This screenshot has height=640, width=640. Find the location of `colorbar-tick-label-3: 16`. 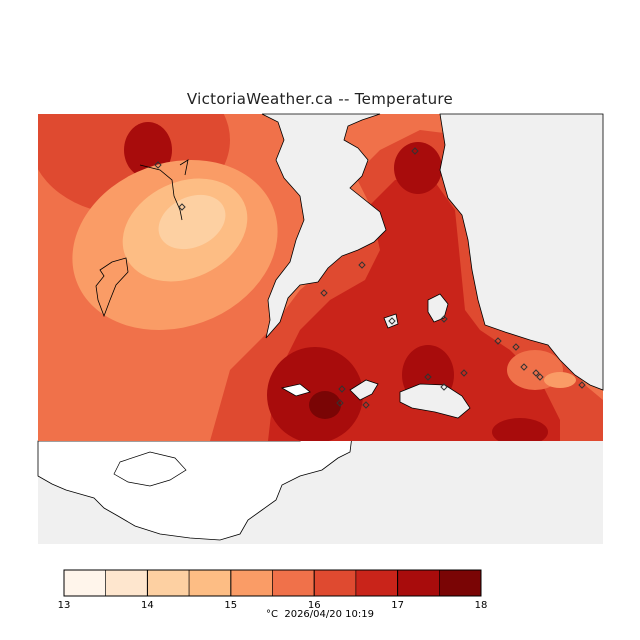

colorbar-tick-label-3: 16 is located at coordinates (314, 605).